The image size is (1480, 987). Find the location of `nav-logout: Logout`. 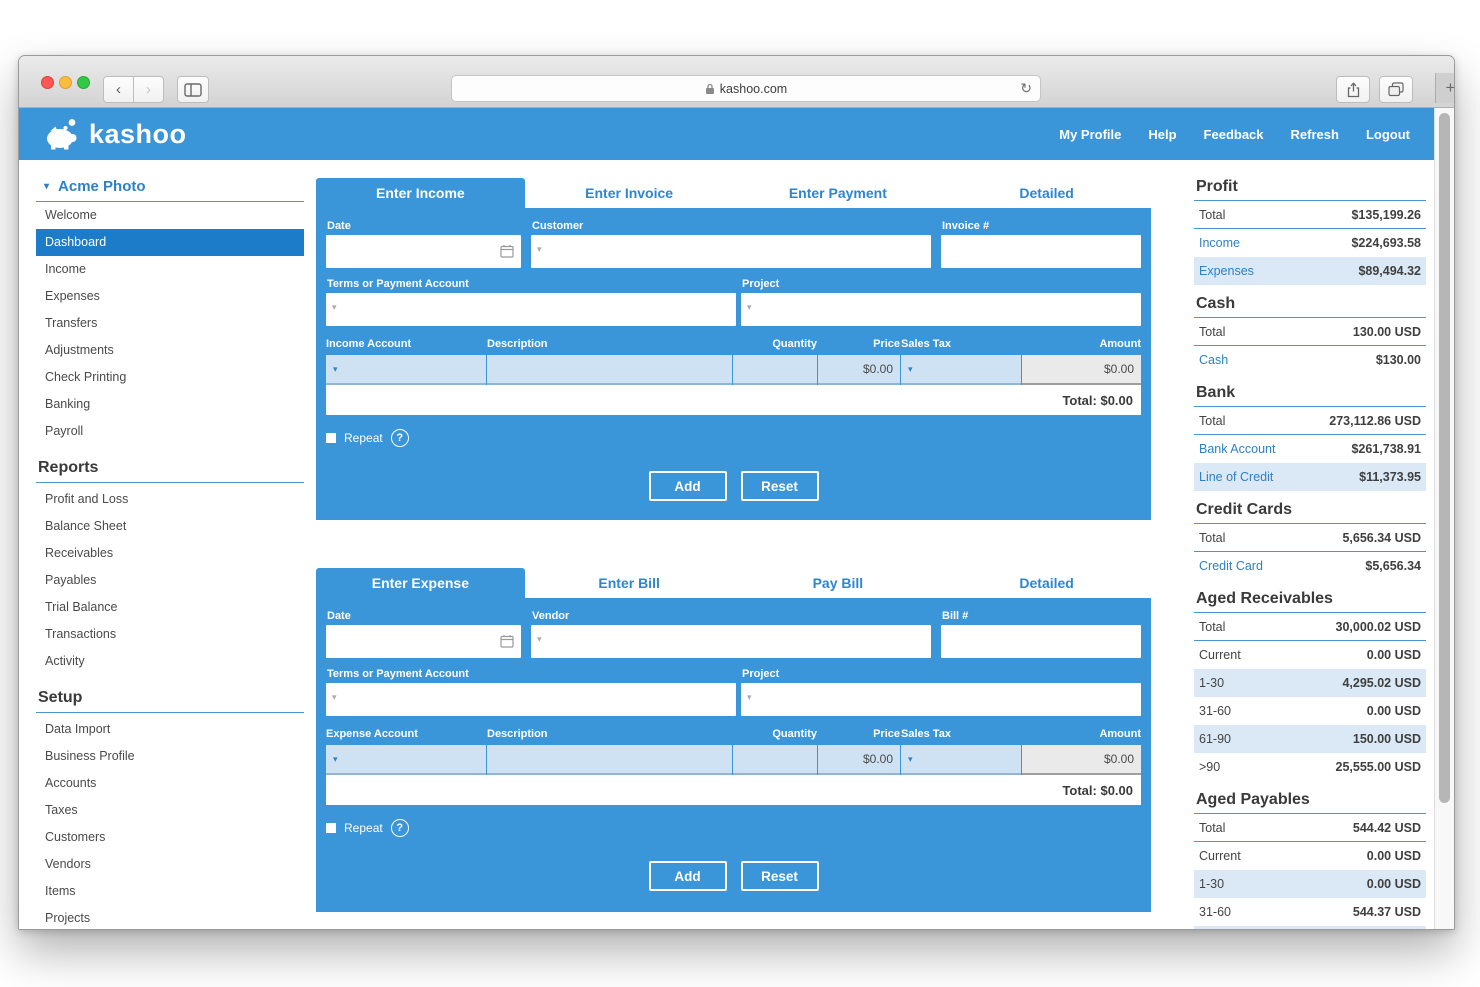

nav-logout: Logout is located at coordinates (1387, 134).